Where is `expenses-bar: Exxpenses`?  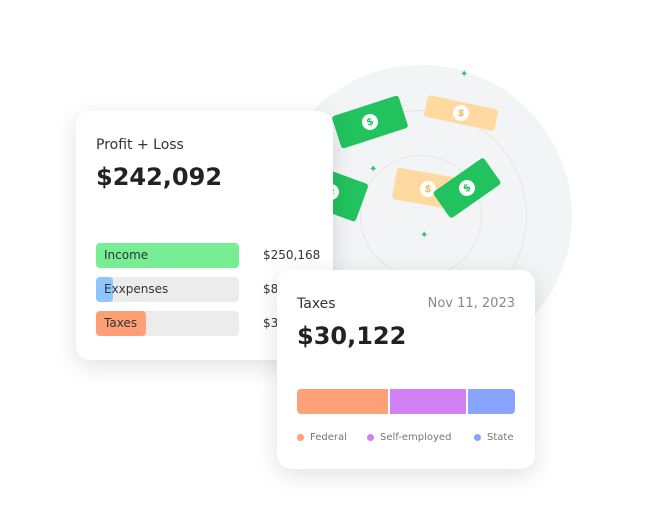
expenses-bar: Exxpenses is located at coordinates (167, 289).